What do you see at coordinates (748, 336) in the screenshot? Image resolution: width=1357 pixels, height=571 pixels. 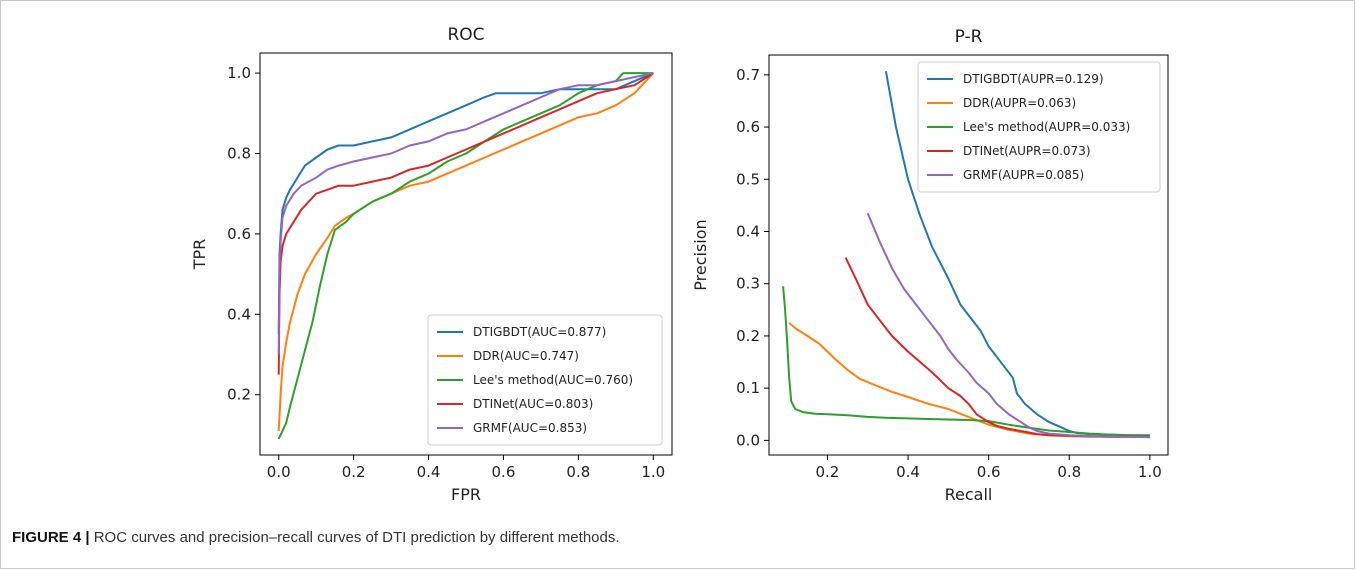 I see `chart-2-y-tick-label: 0.2` at bounding box center [748, 336].